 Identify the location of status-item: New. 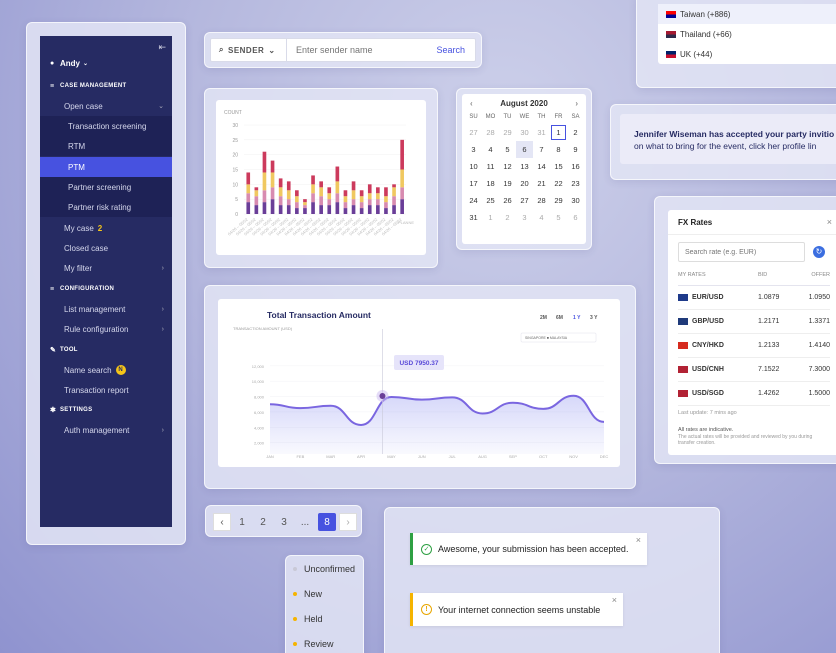
(307, 594).